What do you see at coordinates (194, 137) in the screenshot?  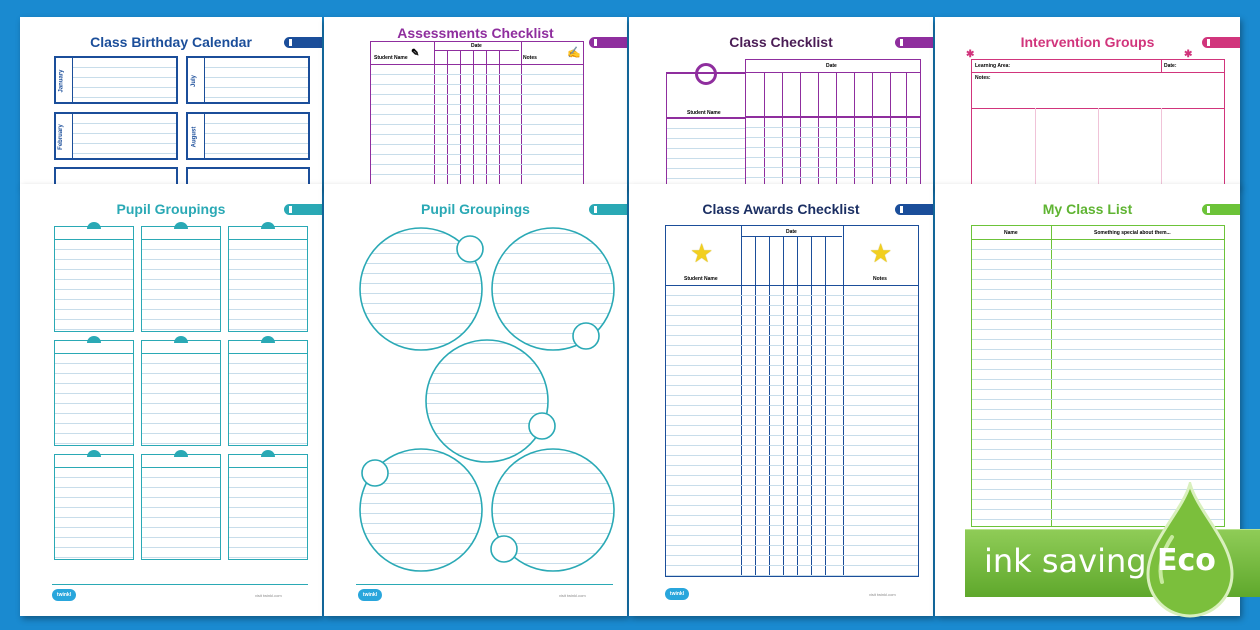 I see `month-label: August` at bounding box center [194, 137].